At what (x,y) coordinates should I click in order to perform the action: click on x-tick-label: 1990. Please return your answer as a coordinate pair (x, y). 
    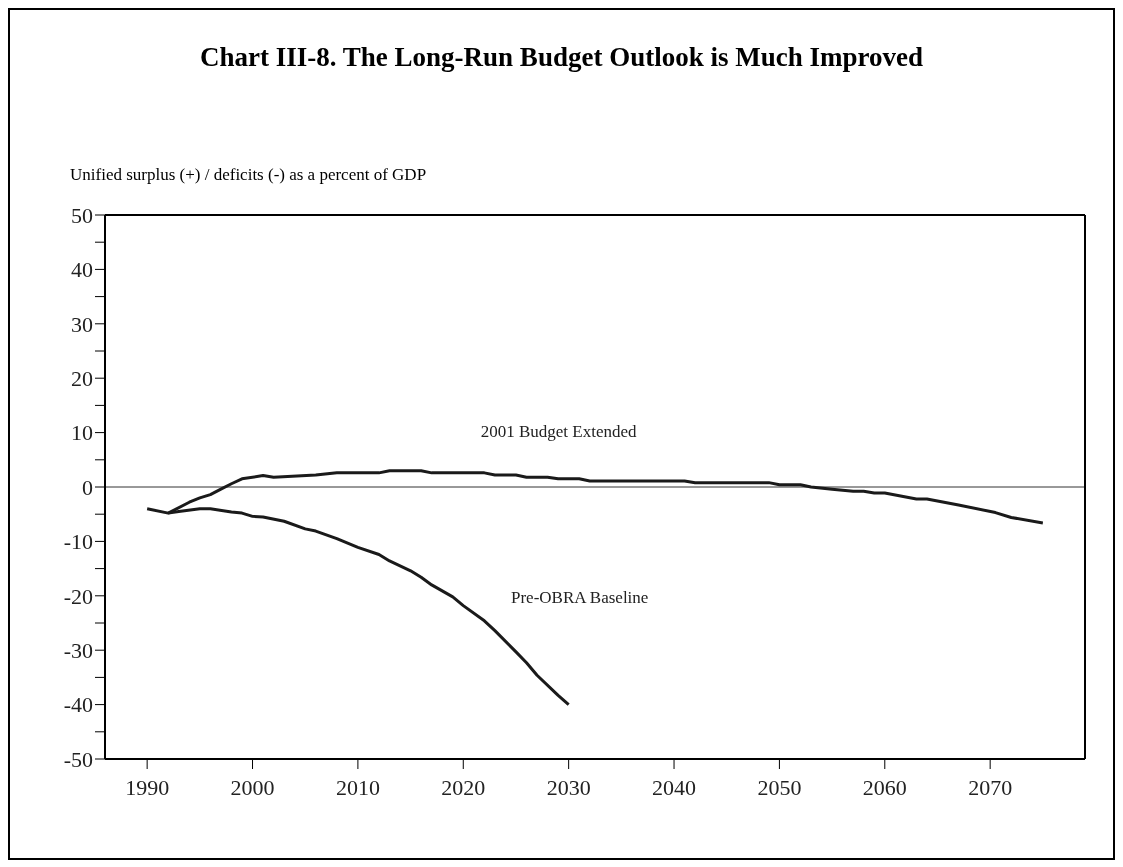
    Looking at the image, I should click on (147, 787).